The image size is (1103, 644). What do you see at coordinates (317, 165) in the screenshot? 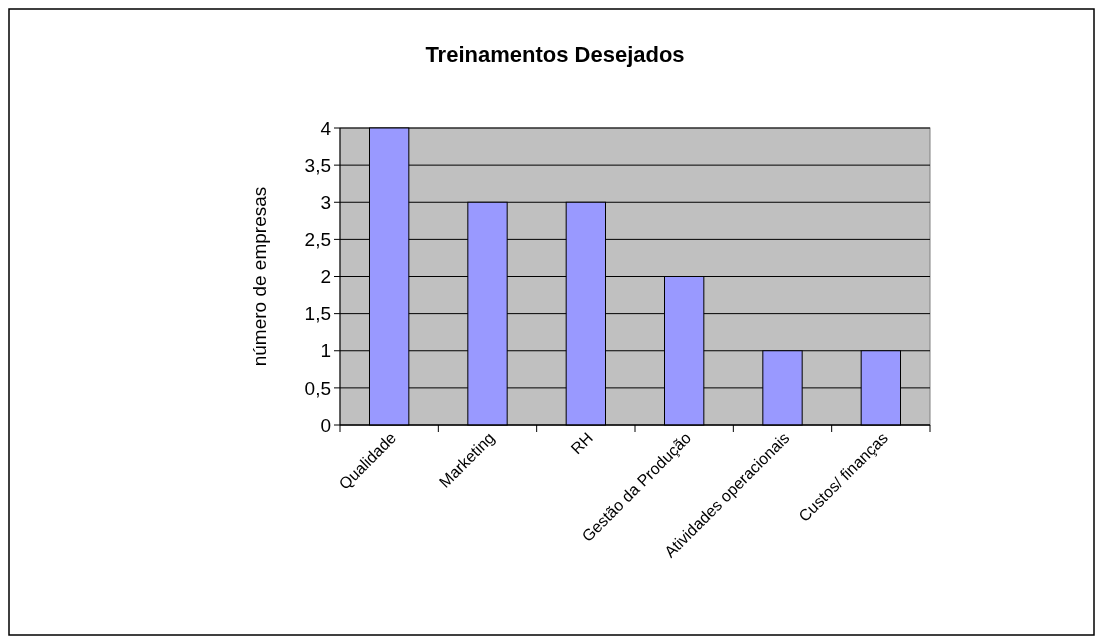
I see `y-tick-label: 3,5` at bounding box center [317, 165].